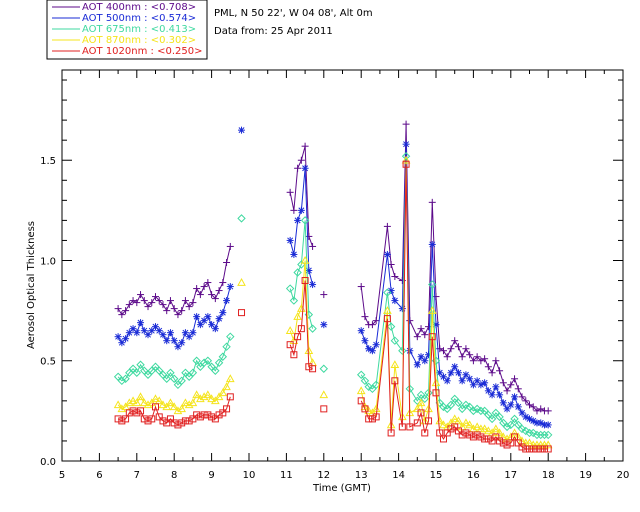  I want to click on legend-label: AOT 1020nm : <0.250>, so click(142, 51).